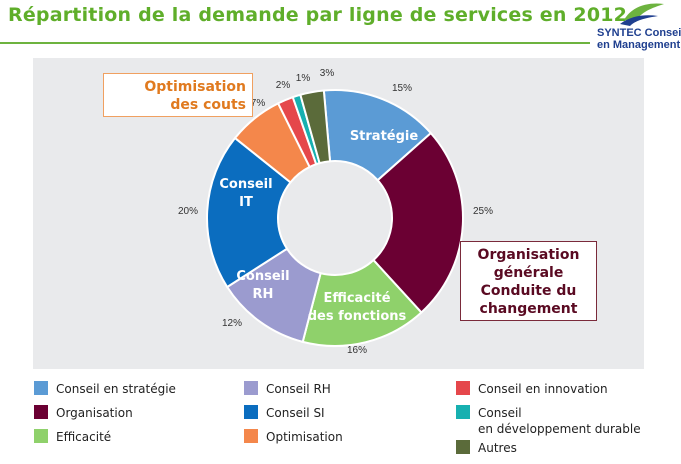 Image resolution: width=681 pixels, height=464 pixels. What do you see at coordinates (208, 105) in the screenshot?
I see `callout-optimisation-line2: des couts` at bounding box center [208, 105].